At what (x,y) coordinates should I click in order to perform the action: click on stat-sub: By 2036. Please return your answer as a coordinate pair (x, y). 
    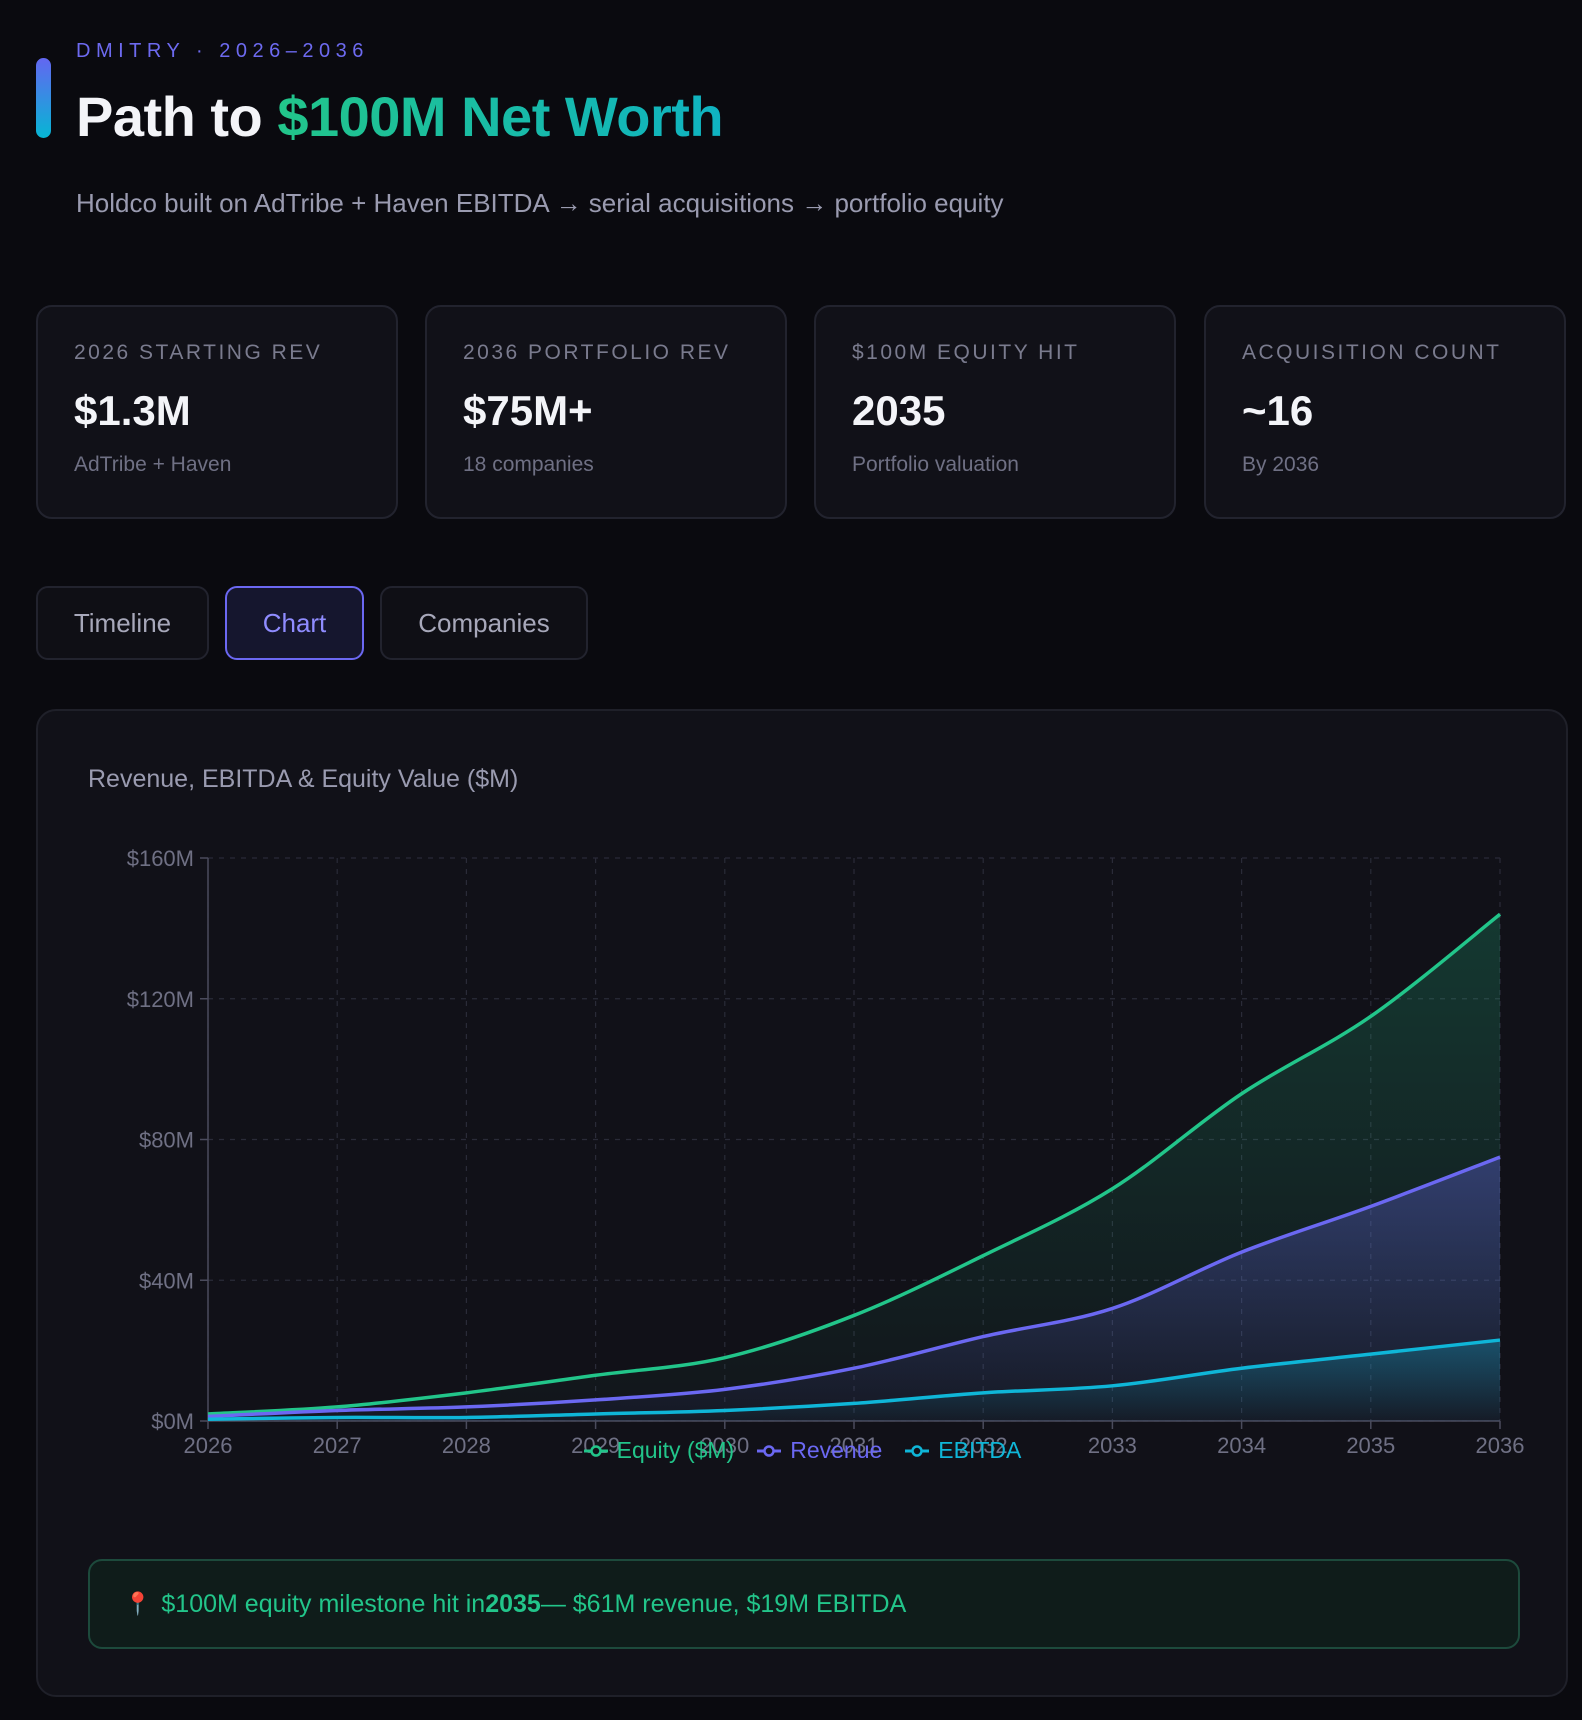
    Looking at the image, I should click on (1281, 464).